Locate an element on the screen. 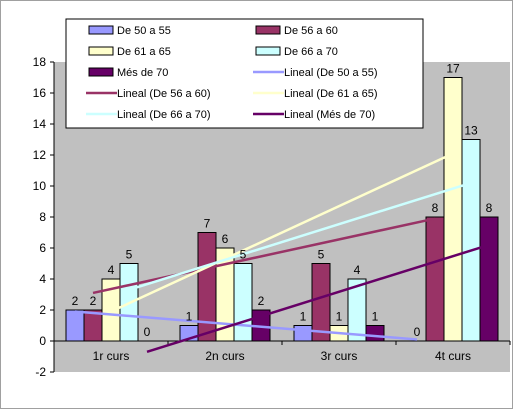  y-tick-label: 0 is located at coordinates (42, 341).